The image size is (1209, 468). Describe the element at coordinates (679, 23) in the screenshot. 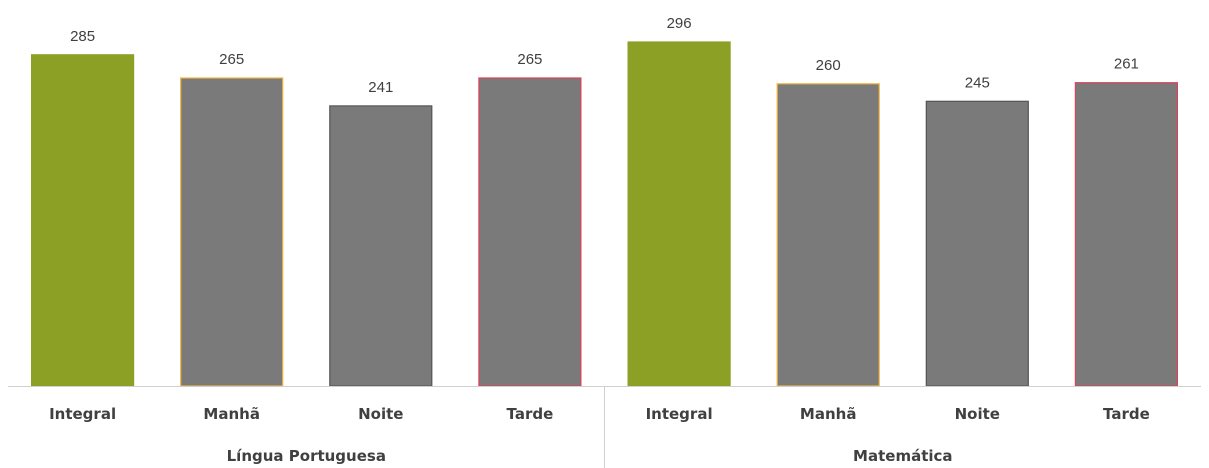

I see `data-label-1-0: 296` at that location.